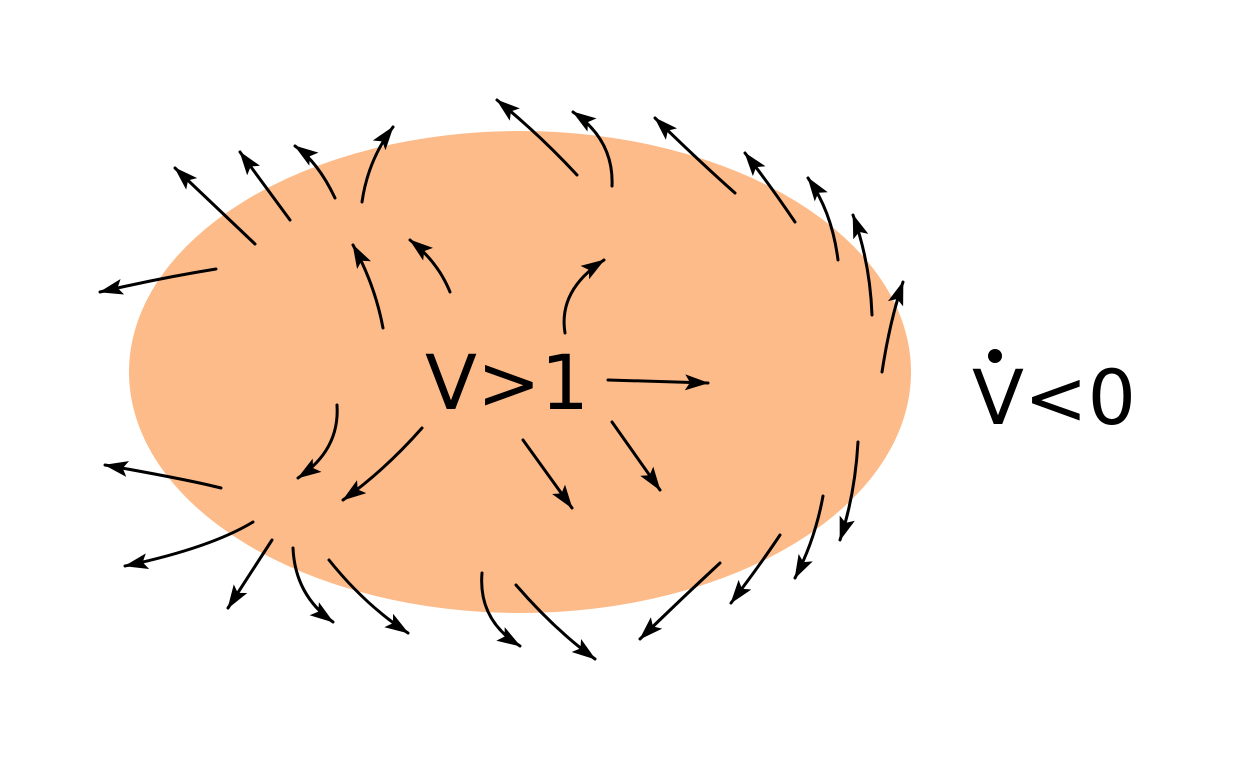  I want to click on derivative-label: V<0, so click(1054, 397).